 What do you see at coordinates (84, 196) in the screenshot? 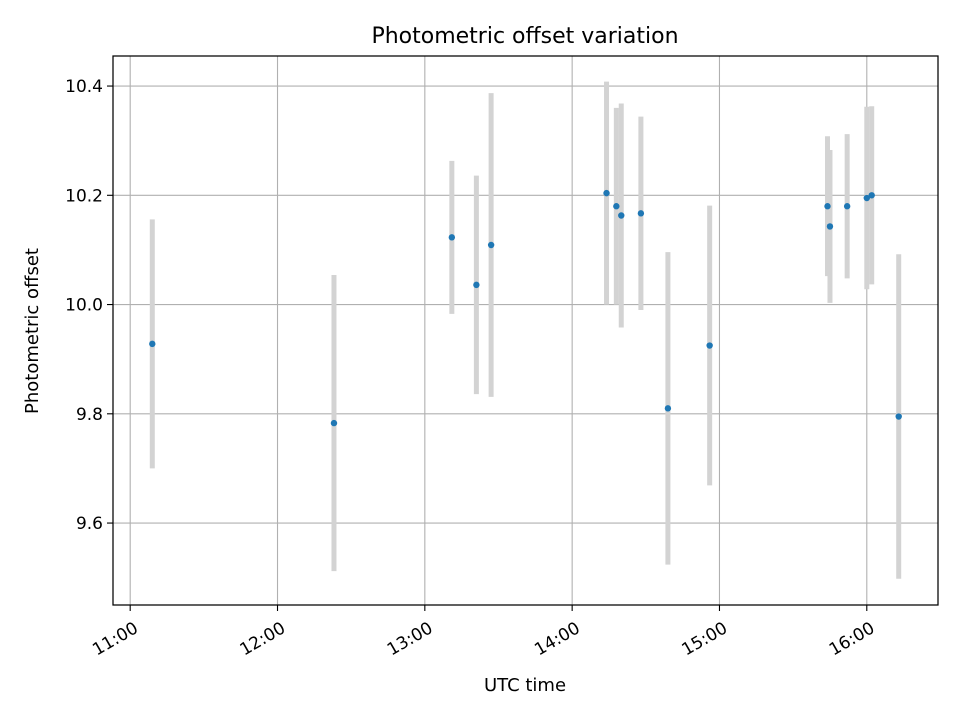
I see `y-tick-label: 10.2` at bounding box center [84, 196].